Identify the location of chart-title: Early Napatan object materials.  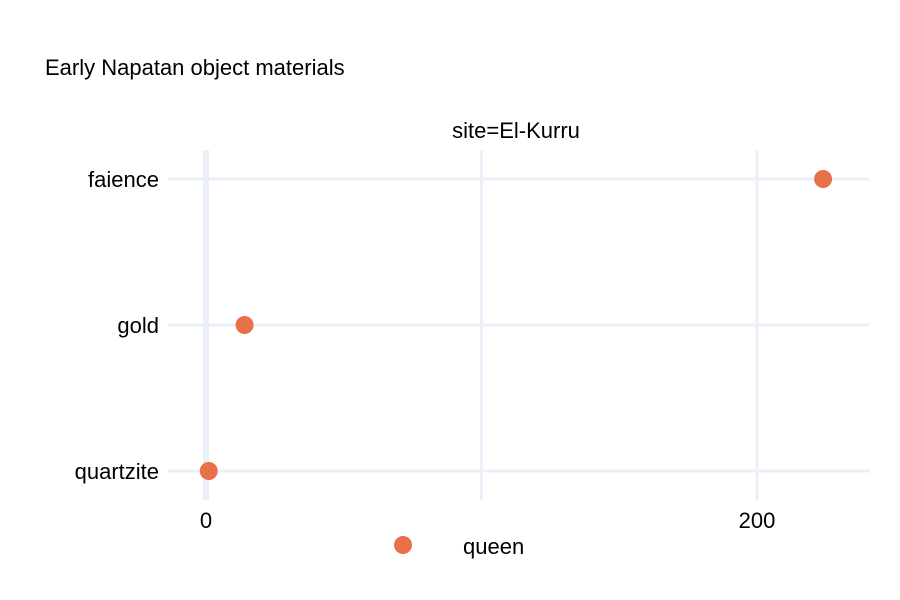
(195, 67).